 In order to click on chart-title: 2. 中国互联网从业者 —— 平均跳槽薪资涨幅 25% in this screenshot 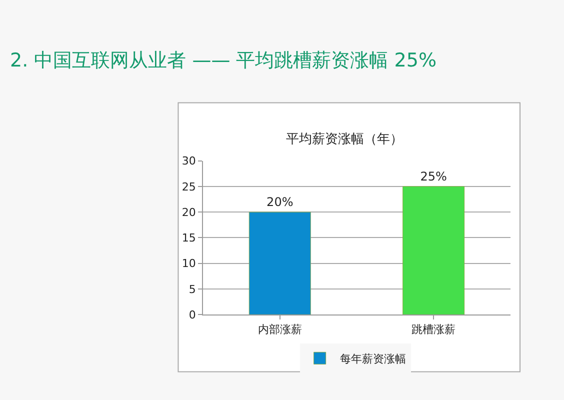, I will do `click(223, 61)`.